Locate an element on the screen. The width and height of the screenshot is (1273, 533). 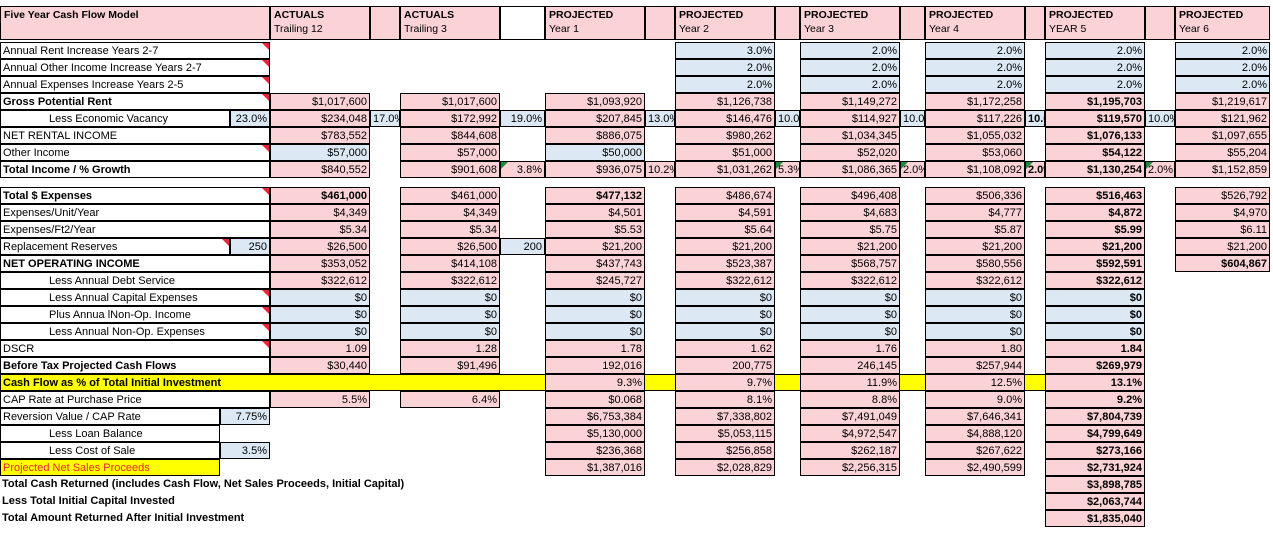
cell-value: $437,743 is located at coordinates (595, 263).